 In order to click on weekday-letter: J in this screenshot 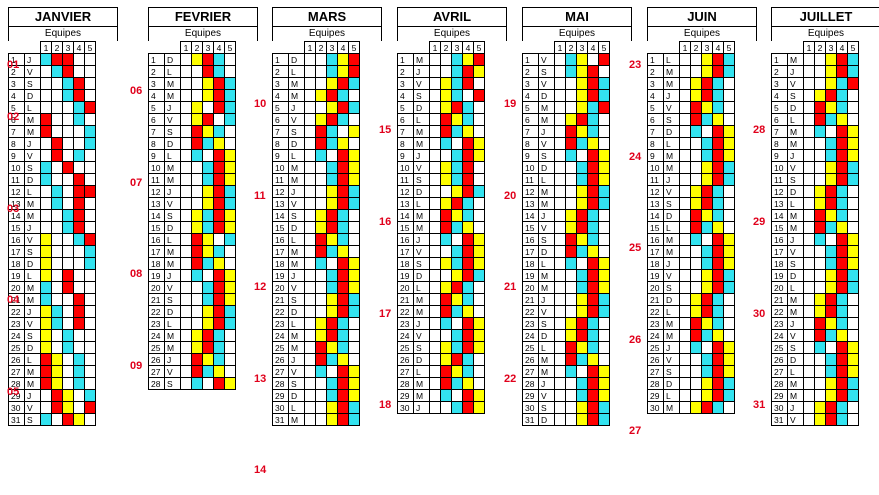, I will do `click(546, 215)`.